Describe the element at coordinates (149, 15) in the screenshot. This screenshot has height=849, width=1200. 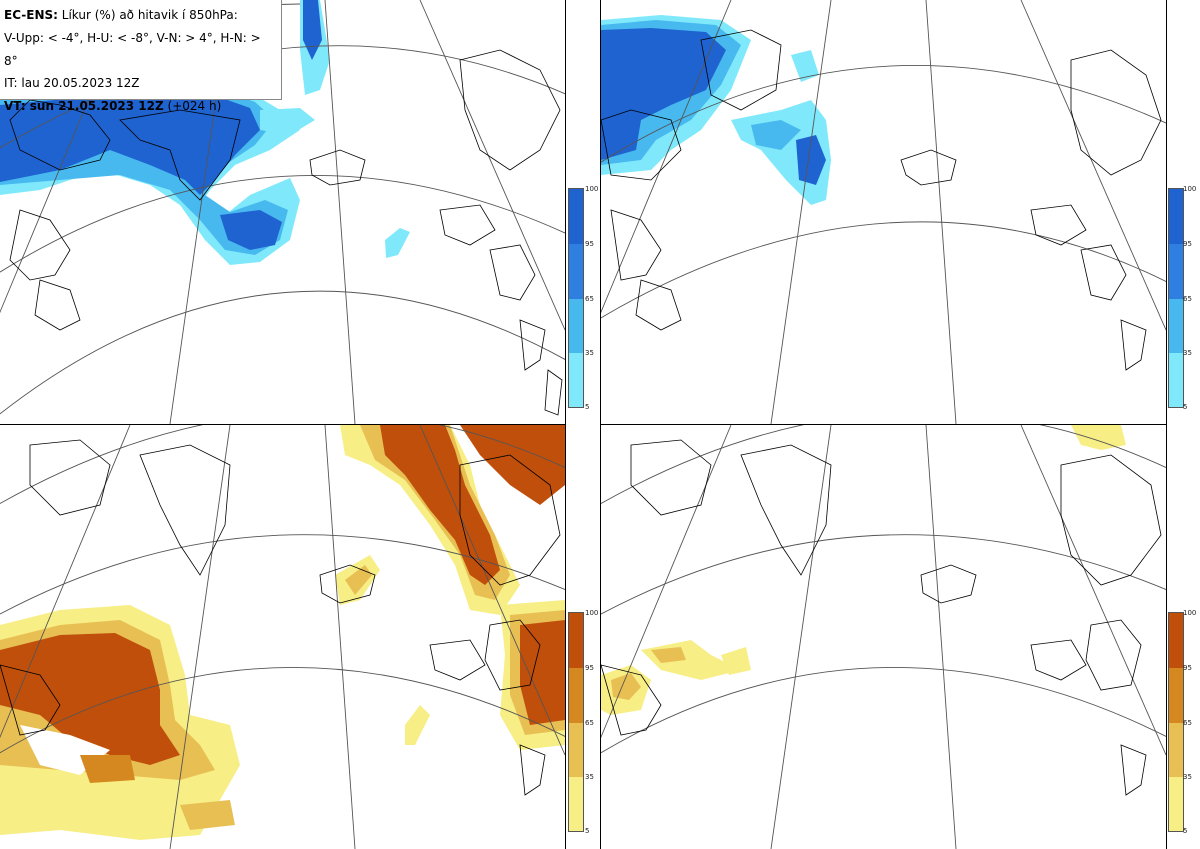
I see `legend-title: Líkur (%) að hitavik í 850hPa:` at that location.